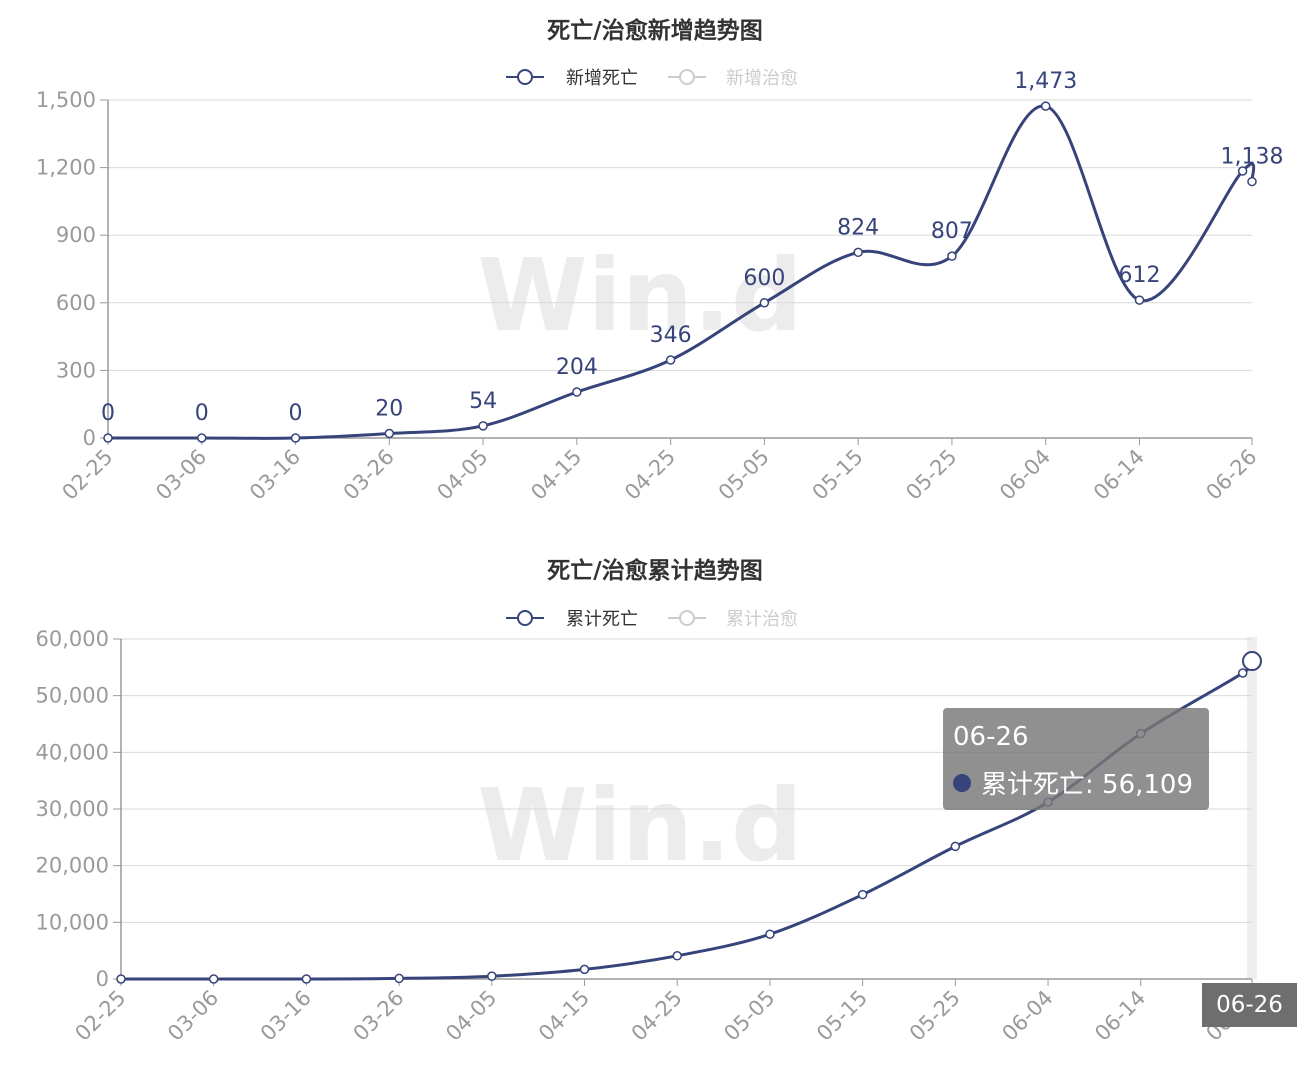 The image size is (1303, 1075). Describe the element at coordinates (652, 619) in the screenshot. I see `legend-cumulative: 累计死亡 累计治愈` at that location.